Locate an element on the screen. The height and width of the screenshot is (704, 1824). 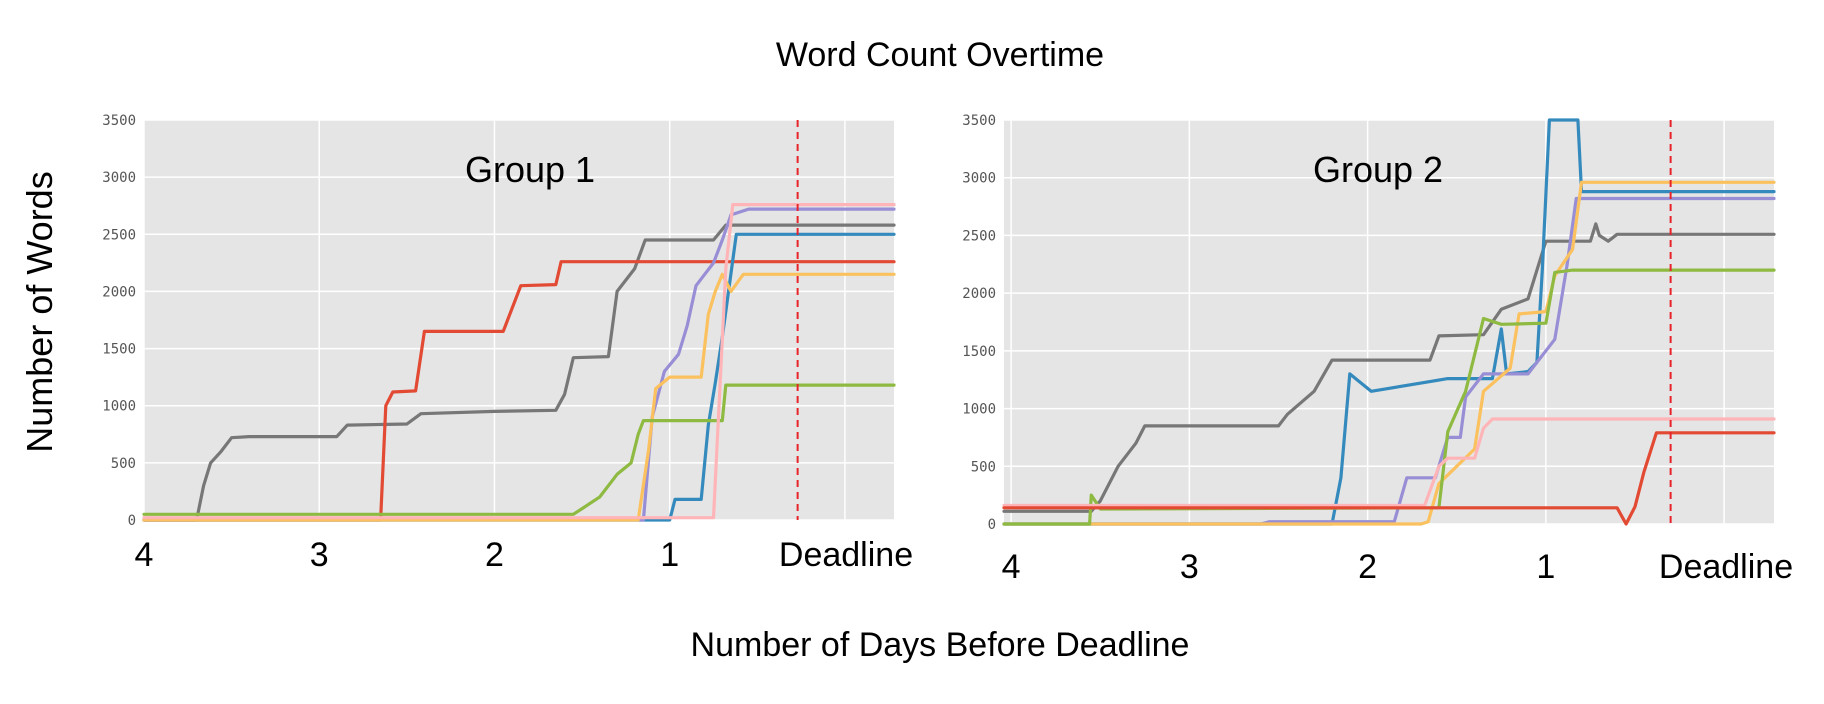
series-line-red is located at coordinates (1389, 478).